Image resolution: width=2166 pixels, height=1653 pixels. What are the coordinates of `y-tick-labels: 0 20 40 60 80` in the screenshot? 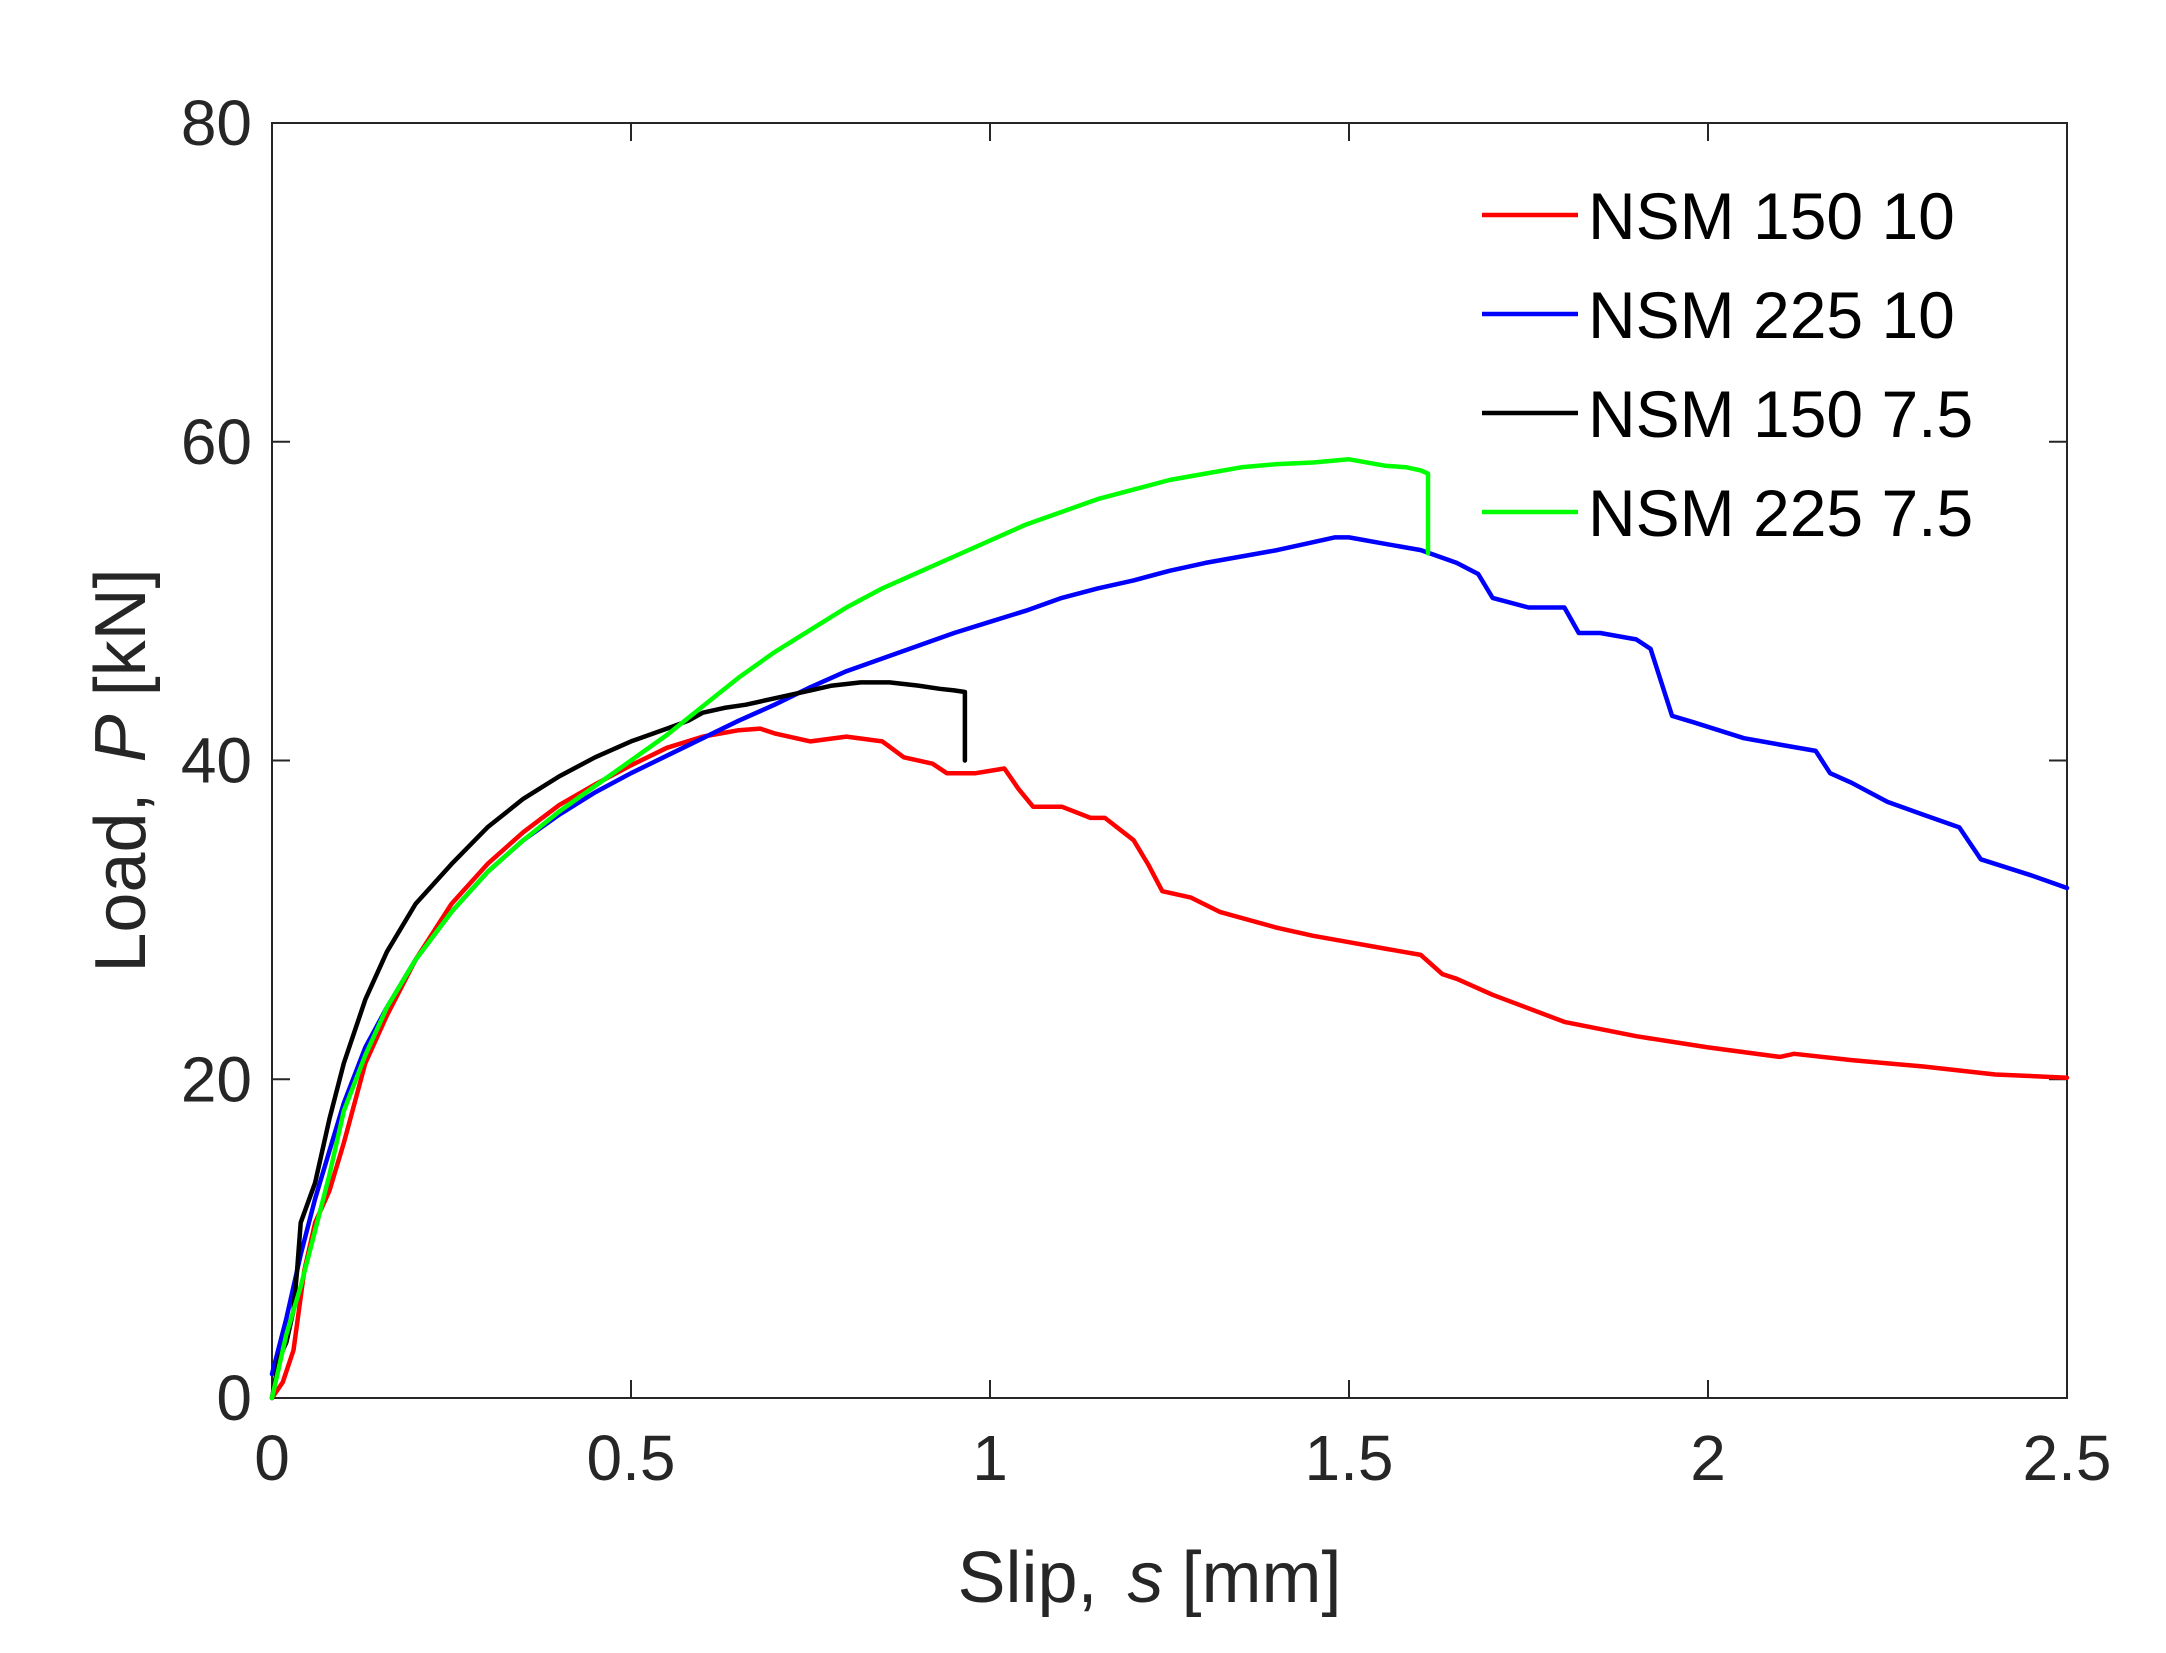 It's located at (216, 760).